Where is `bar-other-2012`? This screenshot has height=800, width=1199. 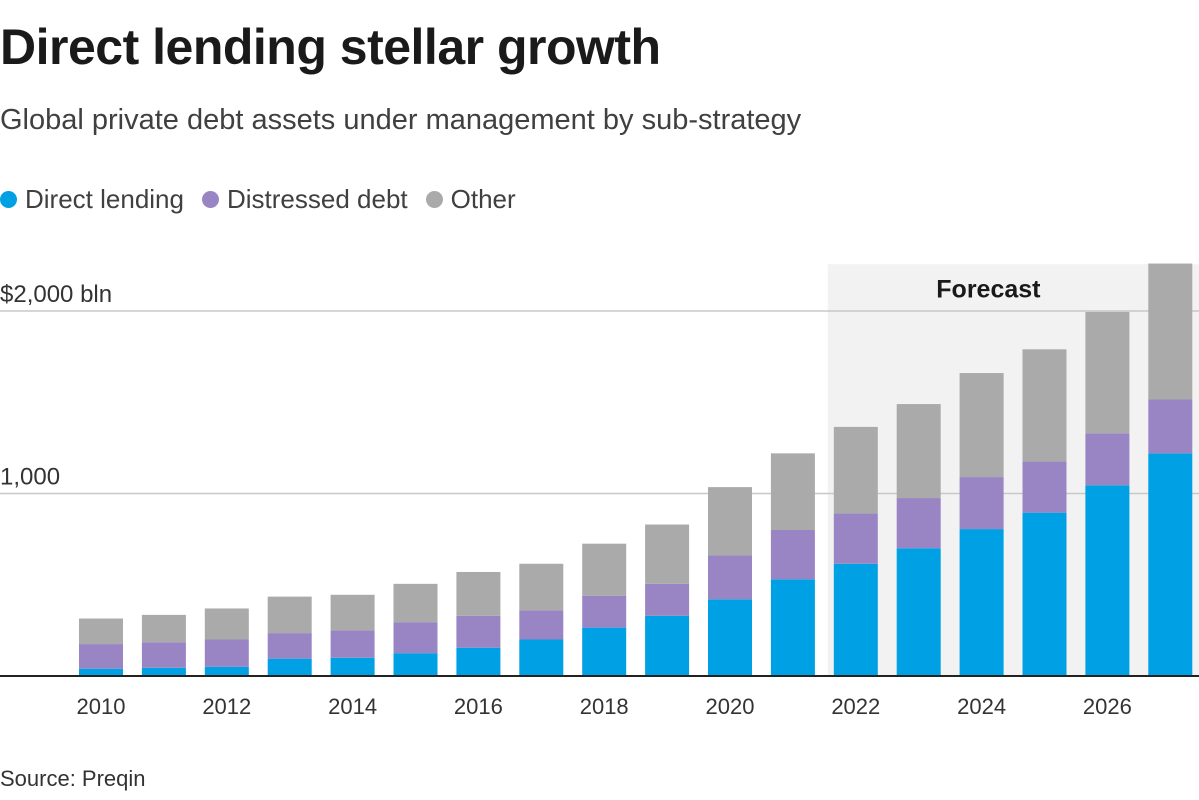 bar-other-2012 is located at coordinates (226, 624).